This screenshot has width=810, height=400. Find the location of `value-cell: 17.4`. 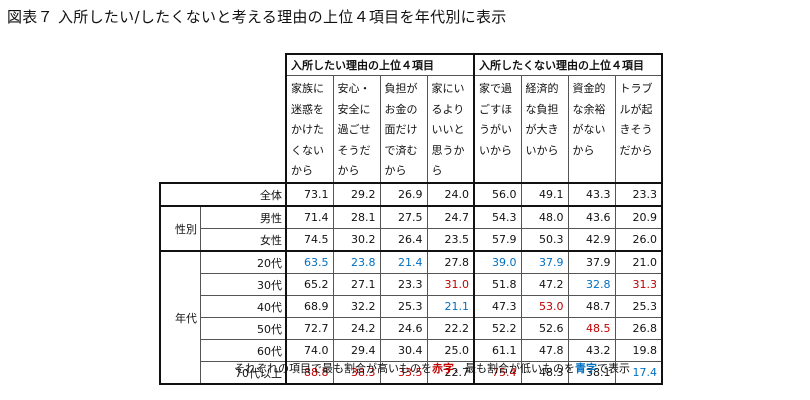

value-cell: 17.4 is located at coordinates (638, 373).